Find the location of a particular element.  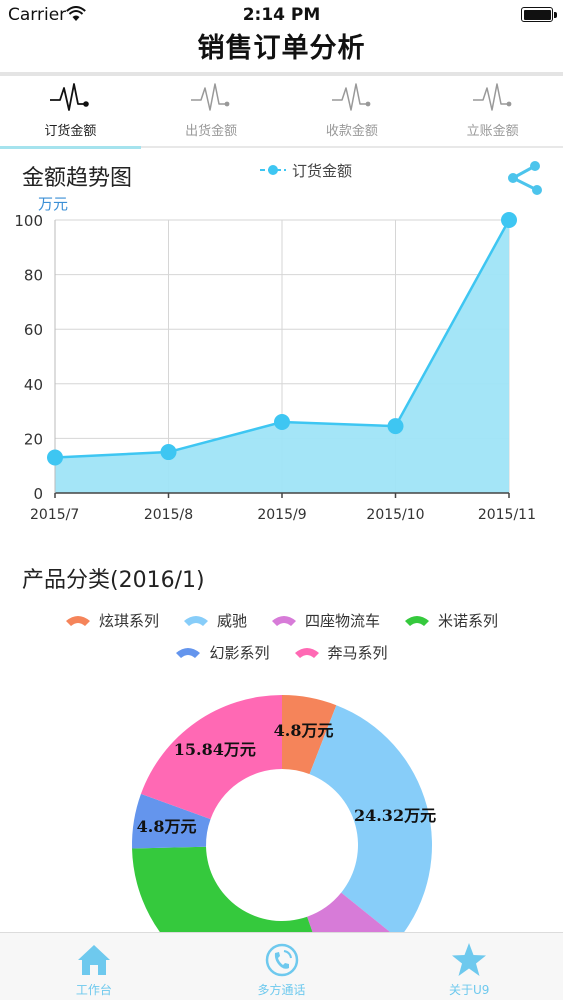

tab-shipment-amount: 出货金额 is located at coordinates (211, 111).